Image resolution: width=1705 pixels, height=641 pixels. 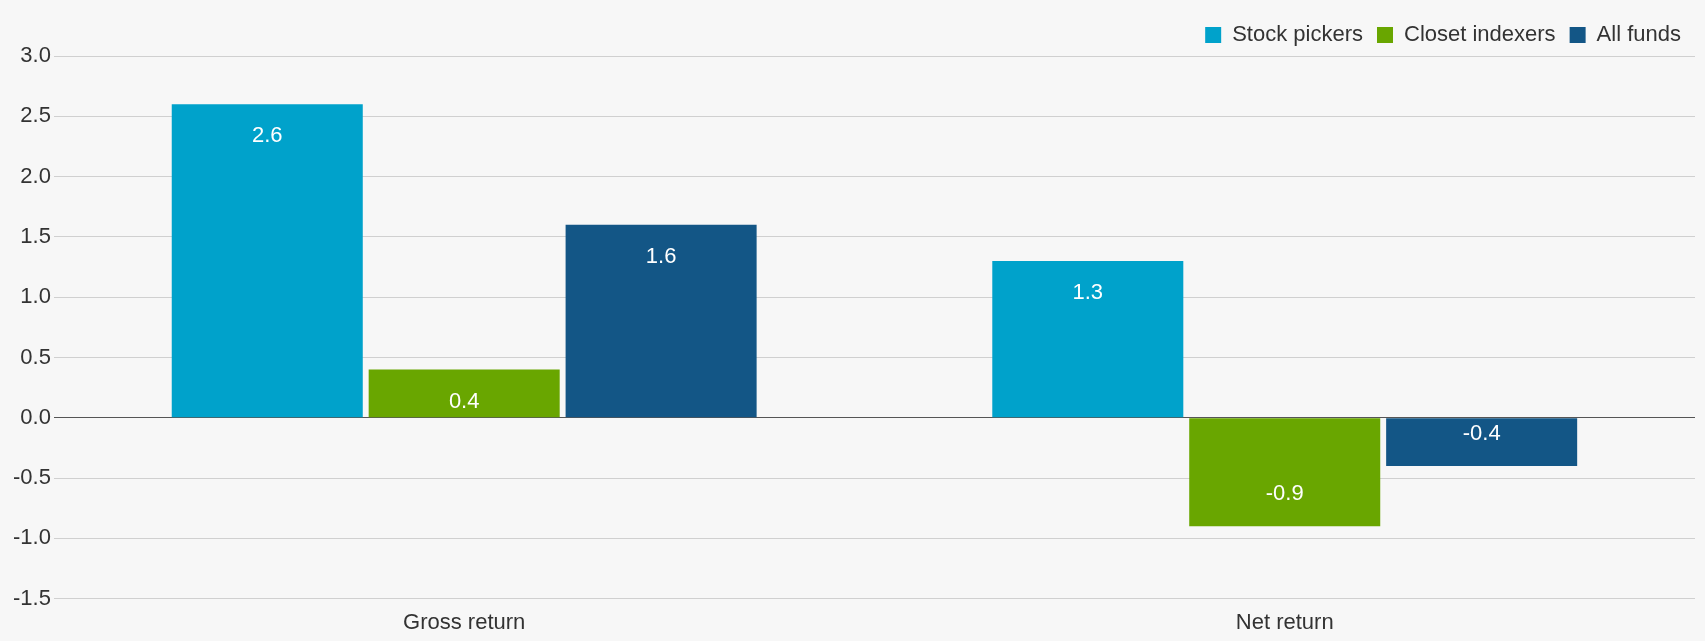 I want to click on y-tick-label: -1.5, so click(x=31, y=597).